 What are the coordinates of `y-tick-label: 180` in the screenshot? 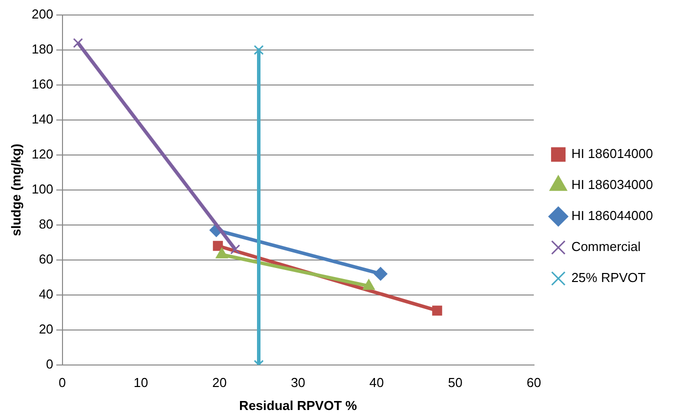 It's located at (43, 49).